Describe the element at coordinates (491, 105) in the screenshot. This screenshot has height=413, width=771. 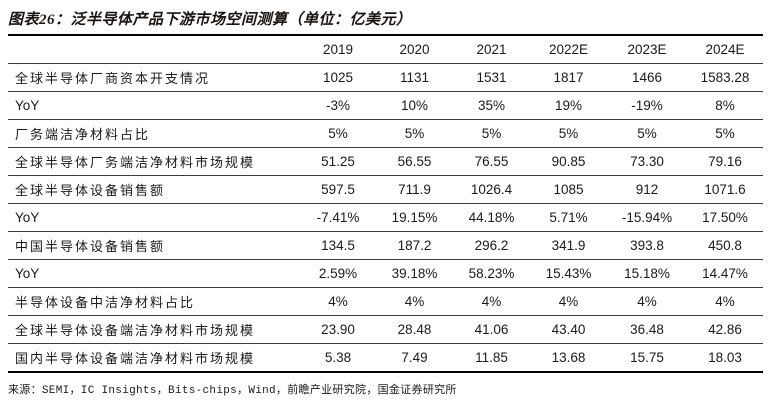
I see `cell-value: 35%` at that location.